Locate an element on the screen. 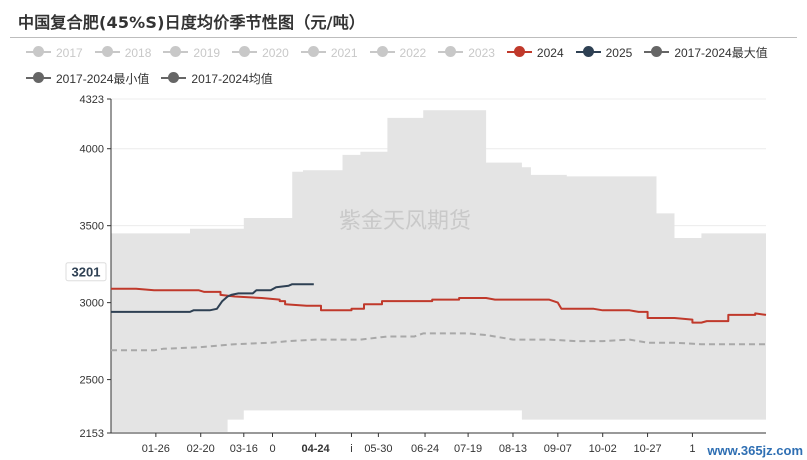  series-line-2024 is located at coordinates (439, 305).